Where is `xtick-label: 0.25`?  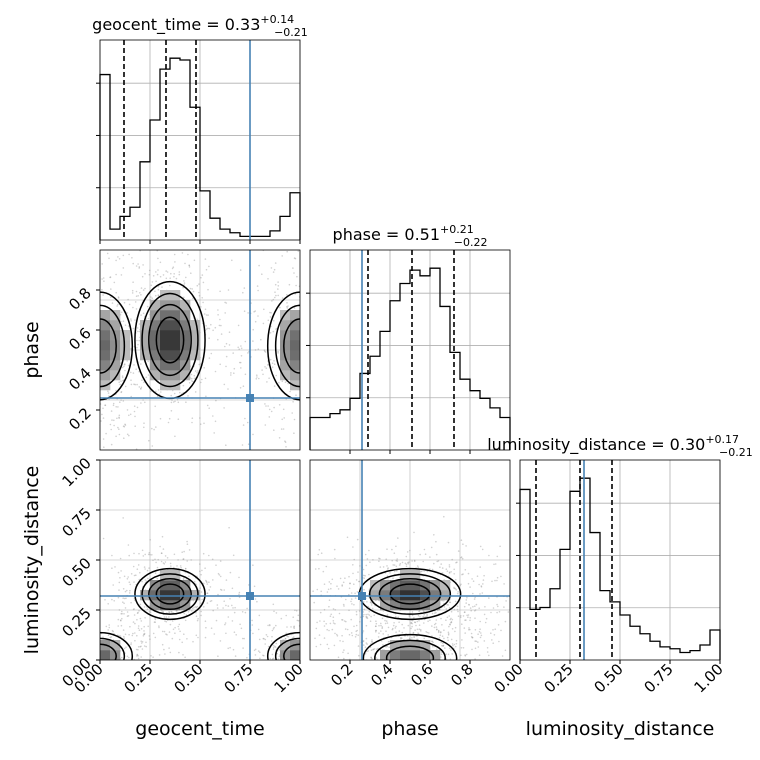
xtick-label: 0.25 is located at coordinates (558, 678).